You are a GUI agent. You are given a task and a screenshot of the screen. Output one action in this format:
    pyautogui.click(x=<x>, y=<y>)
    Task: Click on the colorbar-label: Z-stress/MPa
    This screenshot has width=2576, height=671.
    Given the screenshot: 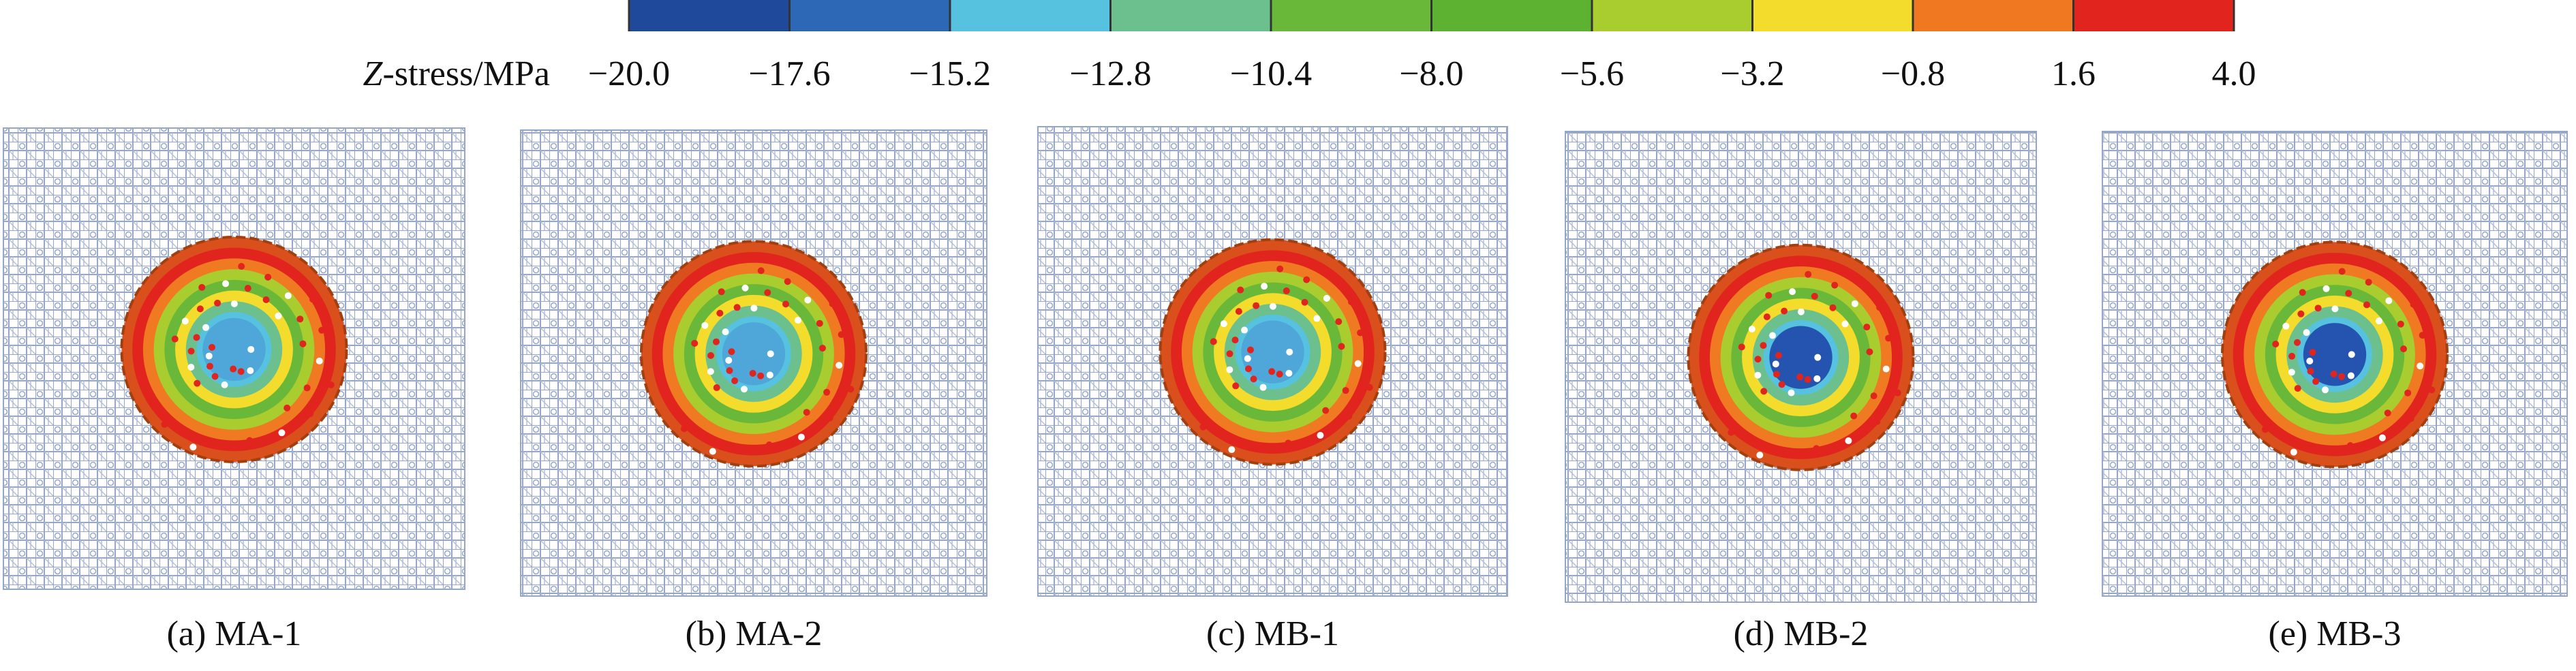 What is the action you would take?
    pyautogui.click(x=456, y=73)
    